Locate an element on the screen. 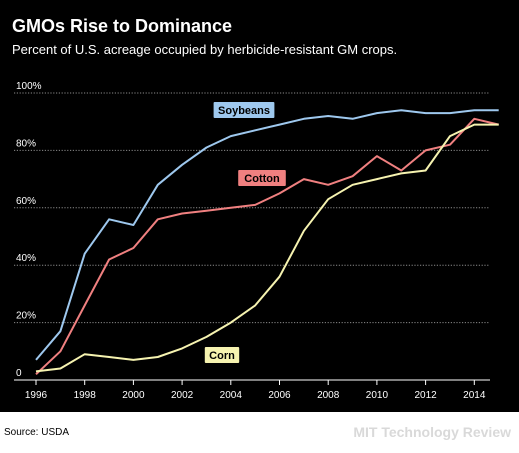 The width and height of the screenshot is (519, 453). series-label-corn: Corn is located at coordinates (222, 356).